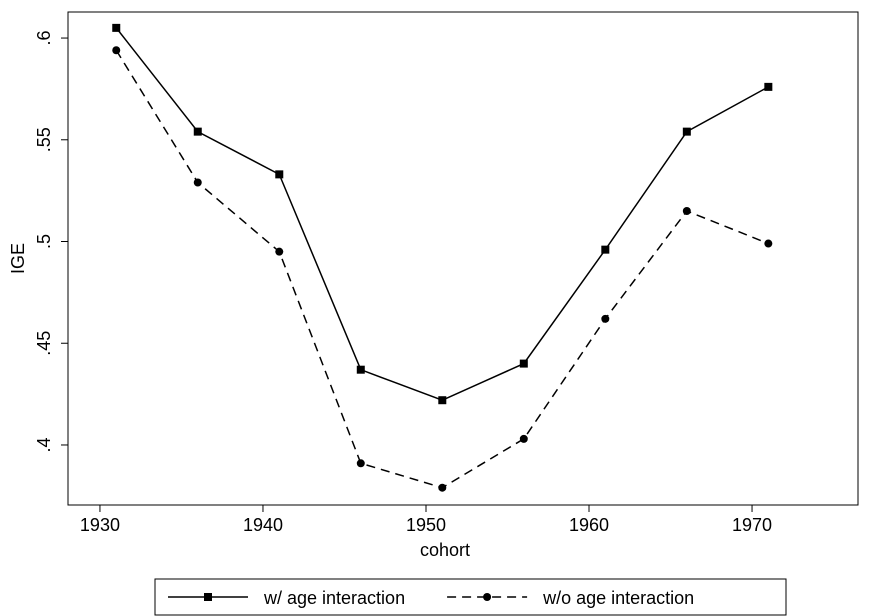  What do you see at coordinates (470, 597) in the screenshot?
I see `legend: w/ age interaction w/o age interaction` at bounding box center [470, 597].